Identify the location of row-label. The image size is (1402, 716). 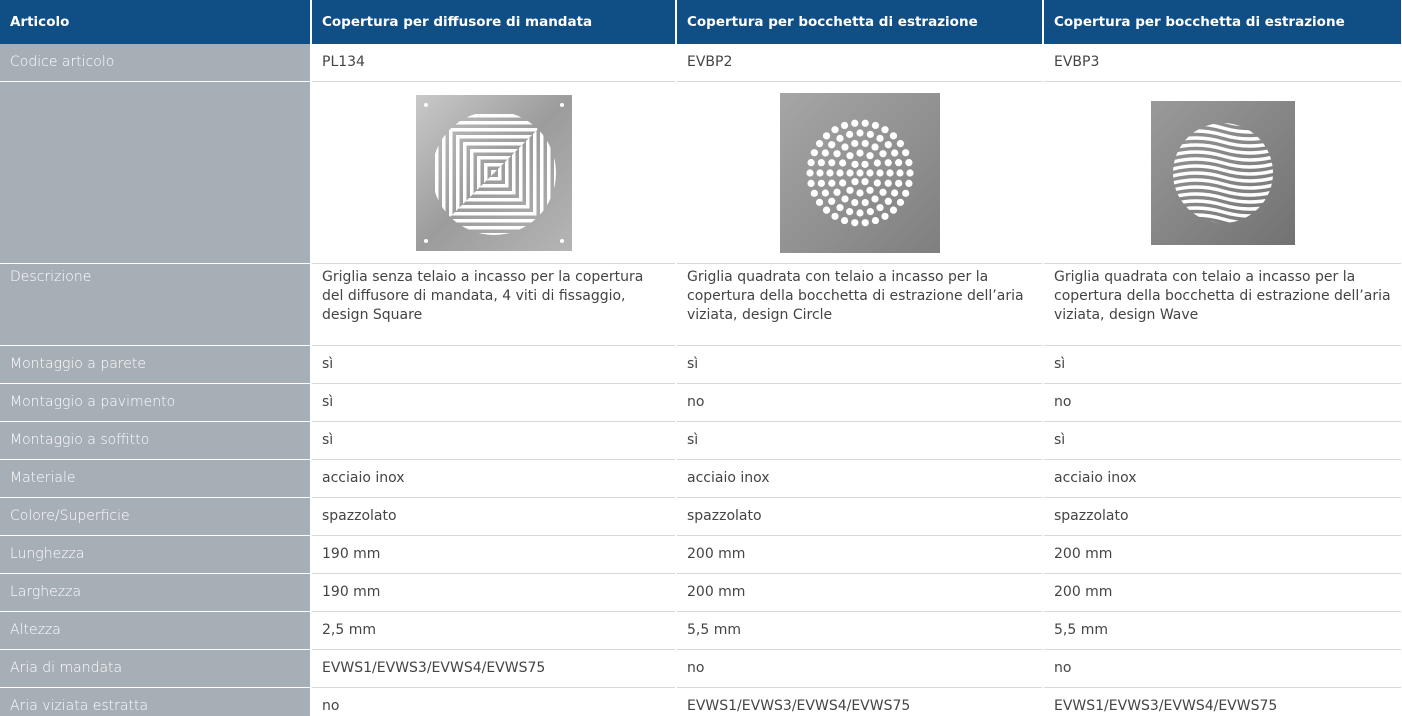
(156, 172).